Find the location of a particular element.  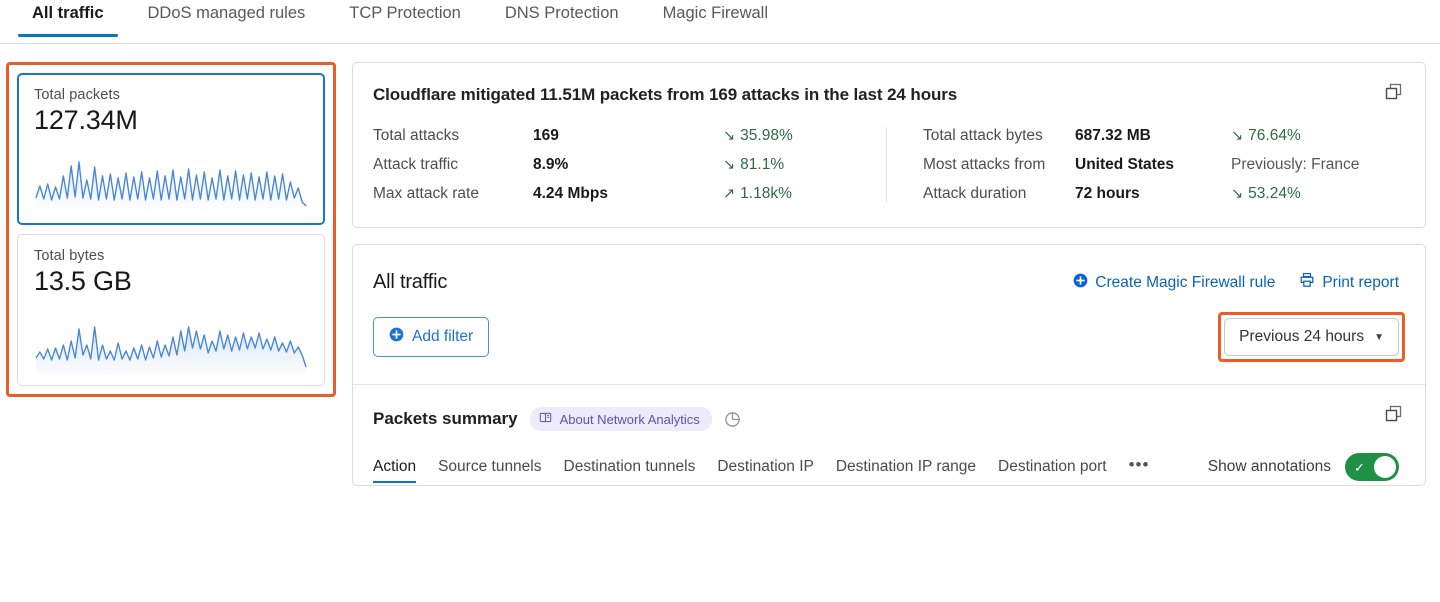

tab-all-traffic: All traffic is located at coordinates (68, 18).